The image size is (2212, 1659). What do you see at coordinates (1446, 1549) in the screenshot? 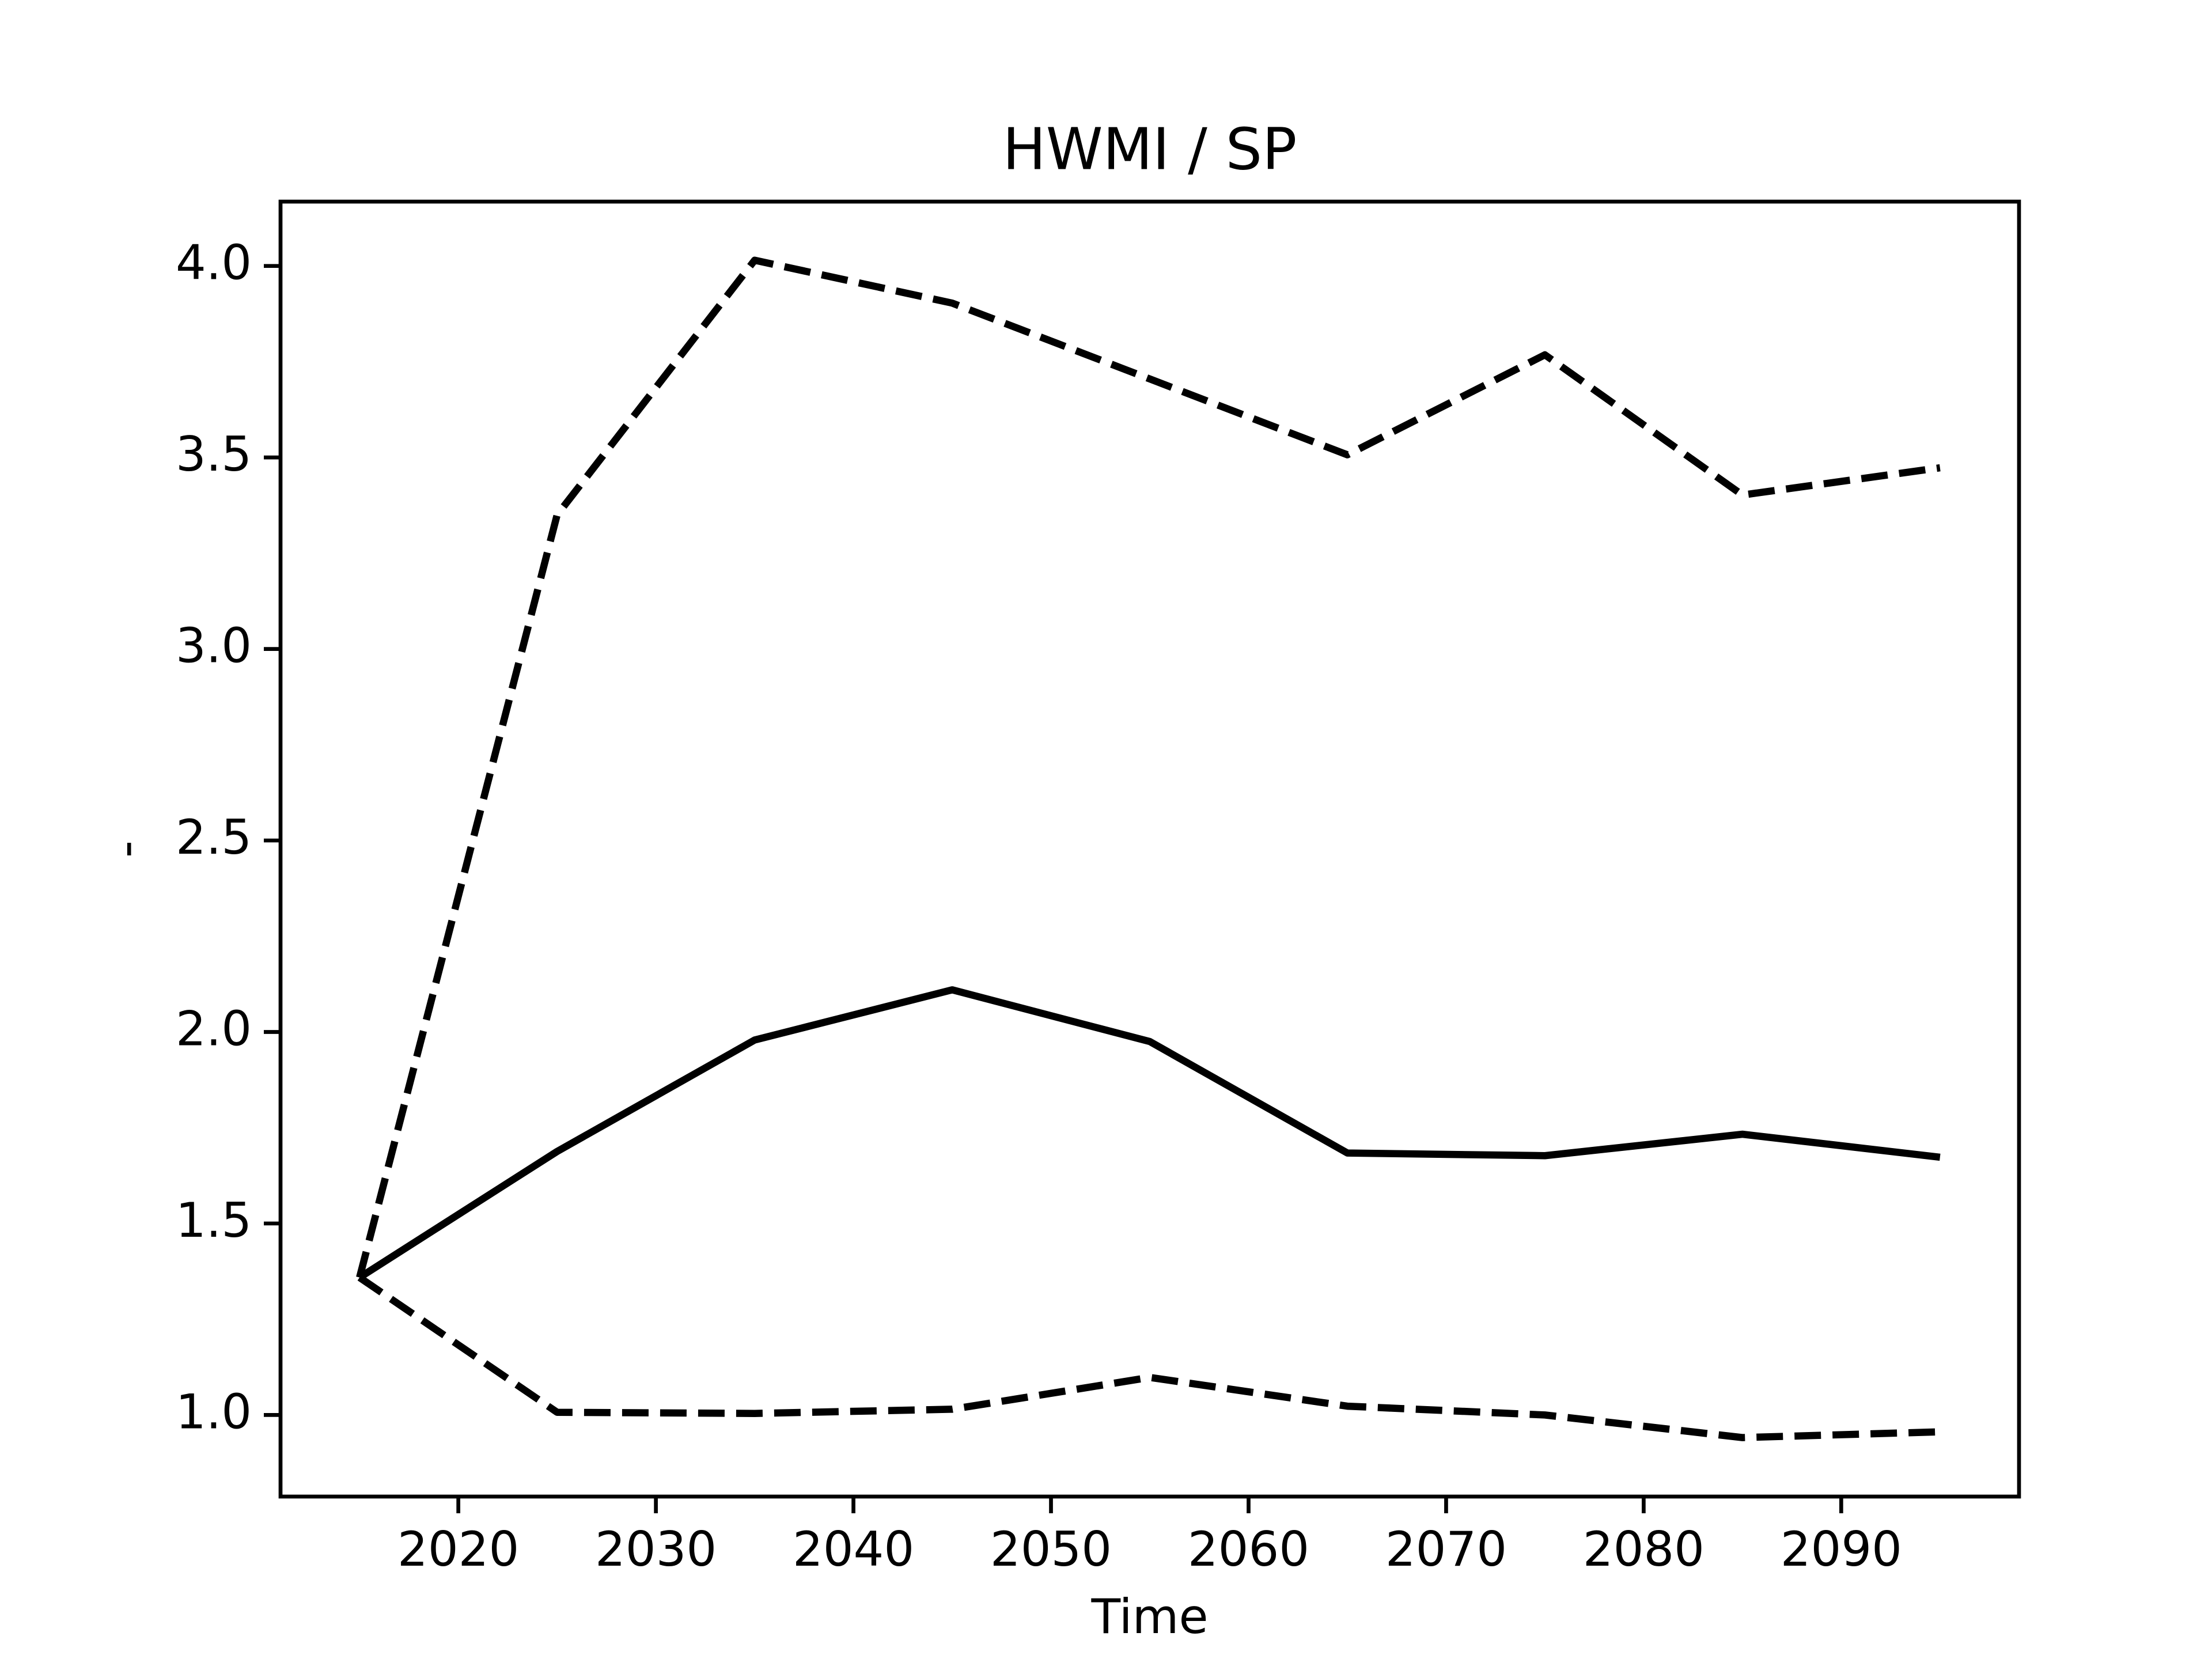
I see `x-tick-label: 2070` at bounding box center [1446, 1549].